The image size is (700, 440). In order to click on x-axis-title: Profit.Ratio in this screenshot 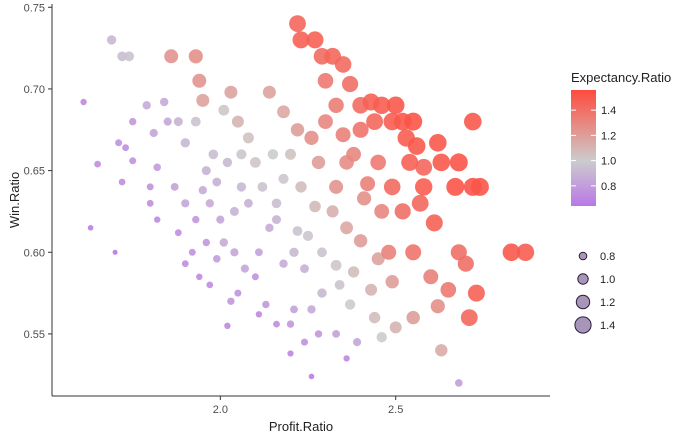, I will do `click(301, 426)`.